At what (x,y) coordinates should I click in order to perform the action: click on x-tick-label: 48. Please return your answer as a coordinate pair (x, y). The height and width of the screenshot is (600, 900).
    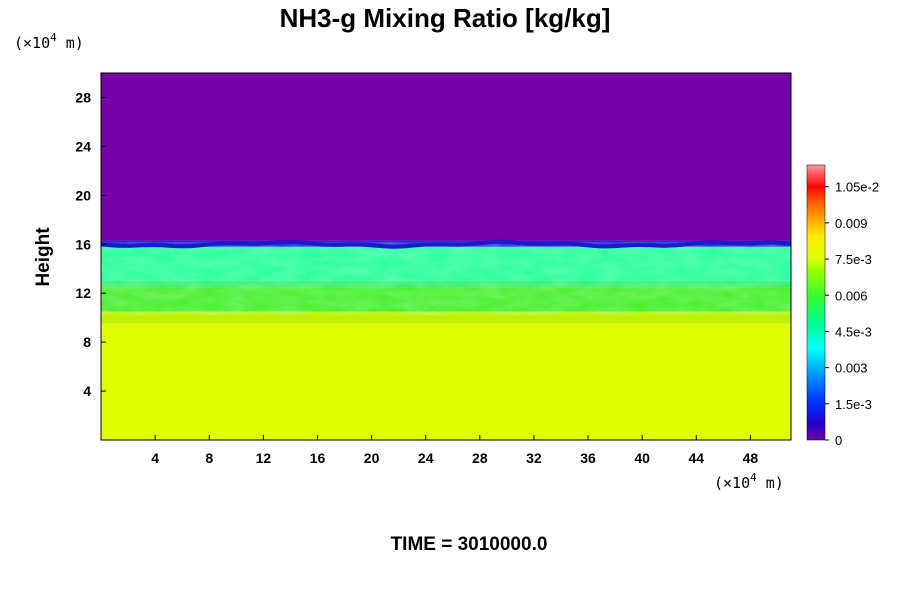
    Looking at the image, I should click on (751, 458).